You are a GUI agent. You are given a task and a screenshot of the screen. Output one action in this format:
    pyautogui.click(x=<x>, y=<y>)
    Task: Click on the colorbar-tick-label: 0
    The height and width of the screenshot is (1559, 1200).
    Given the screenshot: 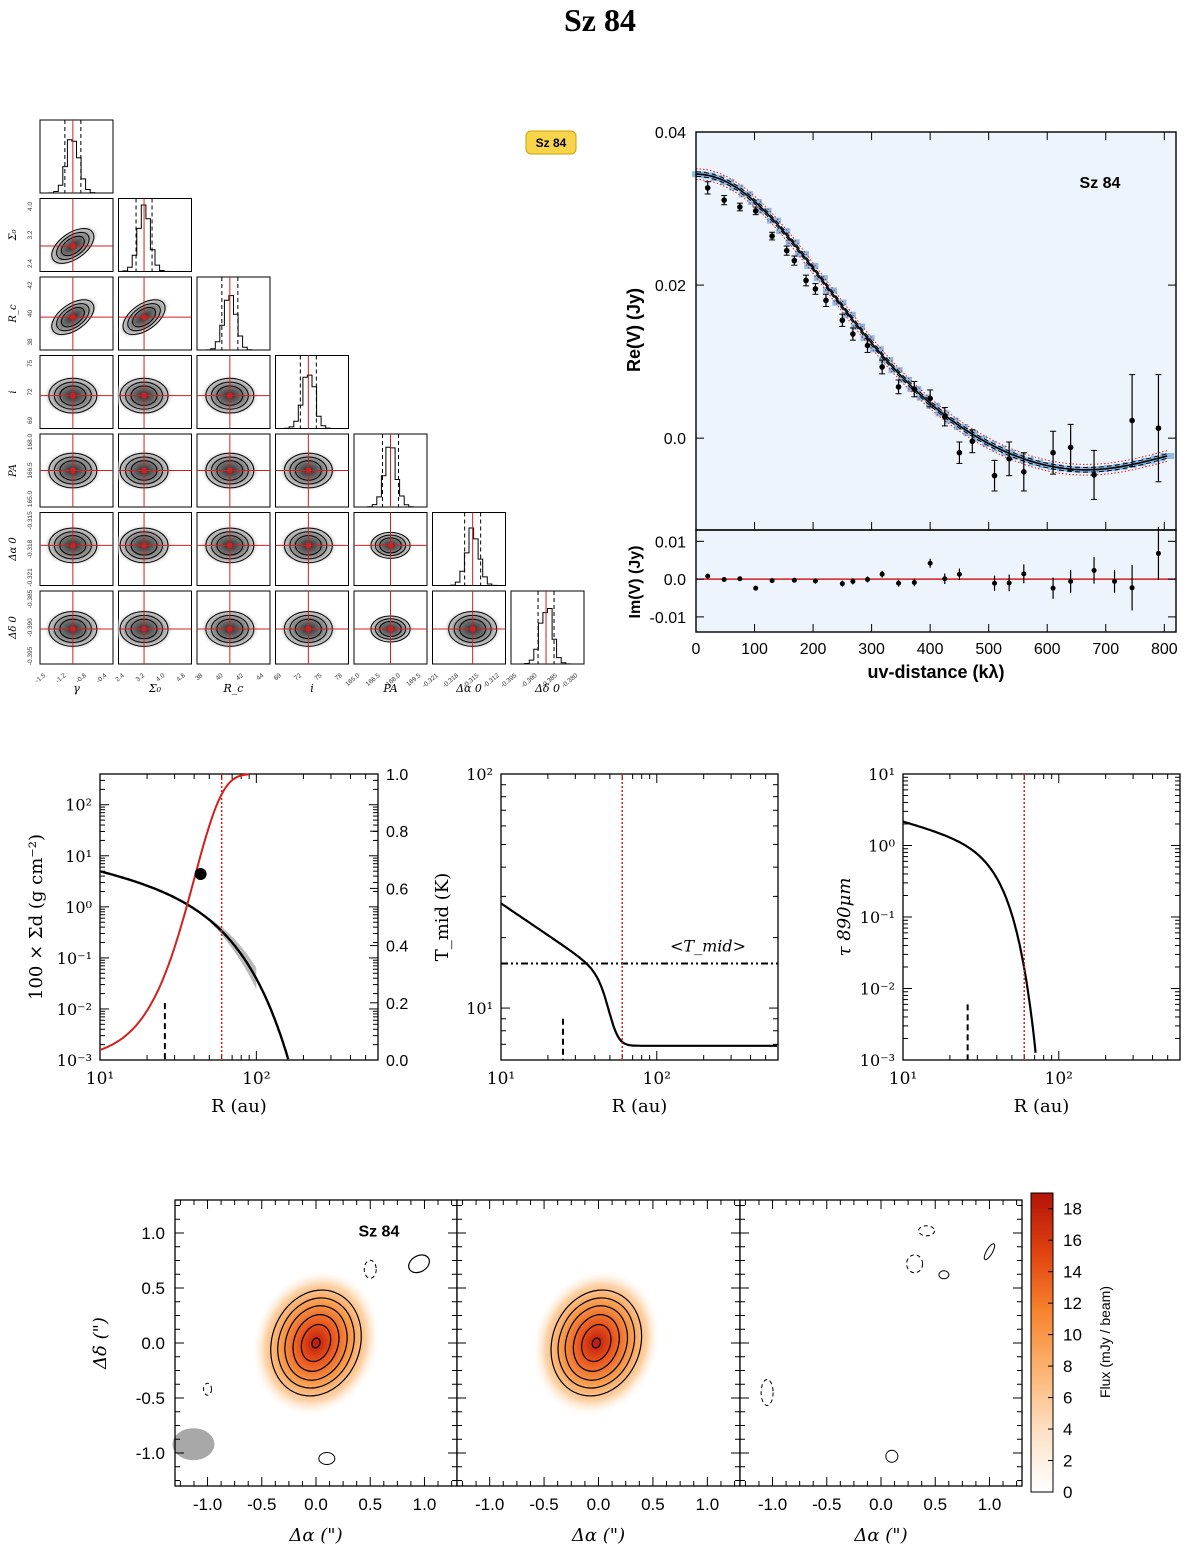 What is the action you would take?
    pyautogui.click(x=1067, y=1492)
    